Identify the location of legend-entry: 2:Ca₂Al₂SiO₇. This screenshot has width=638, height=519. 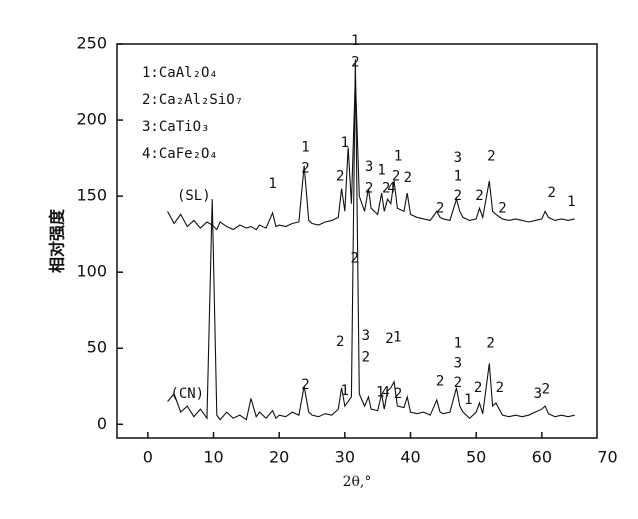
(192, 100).